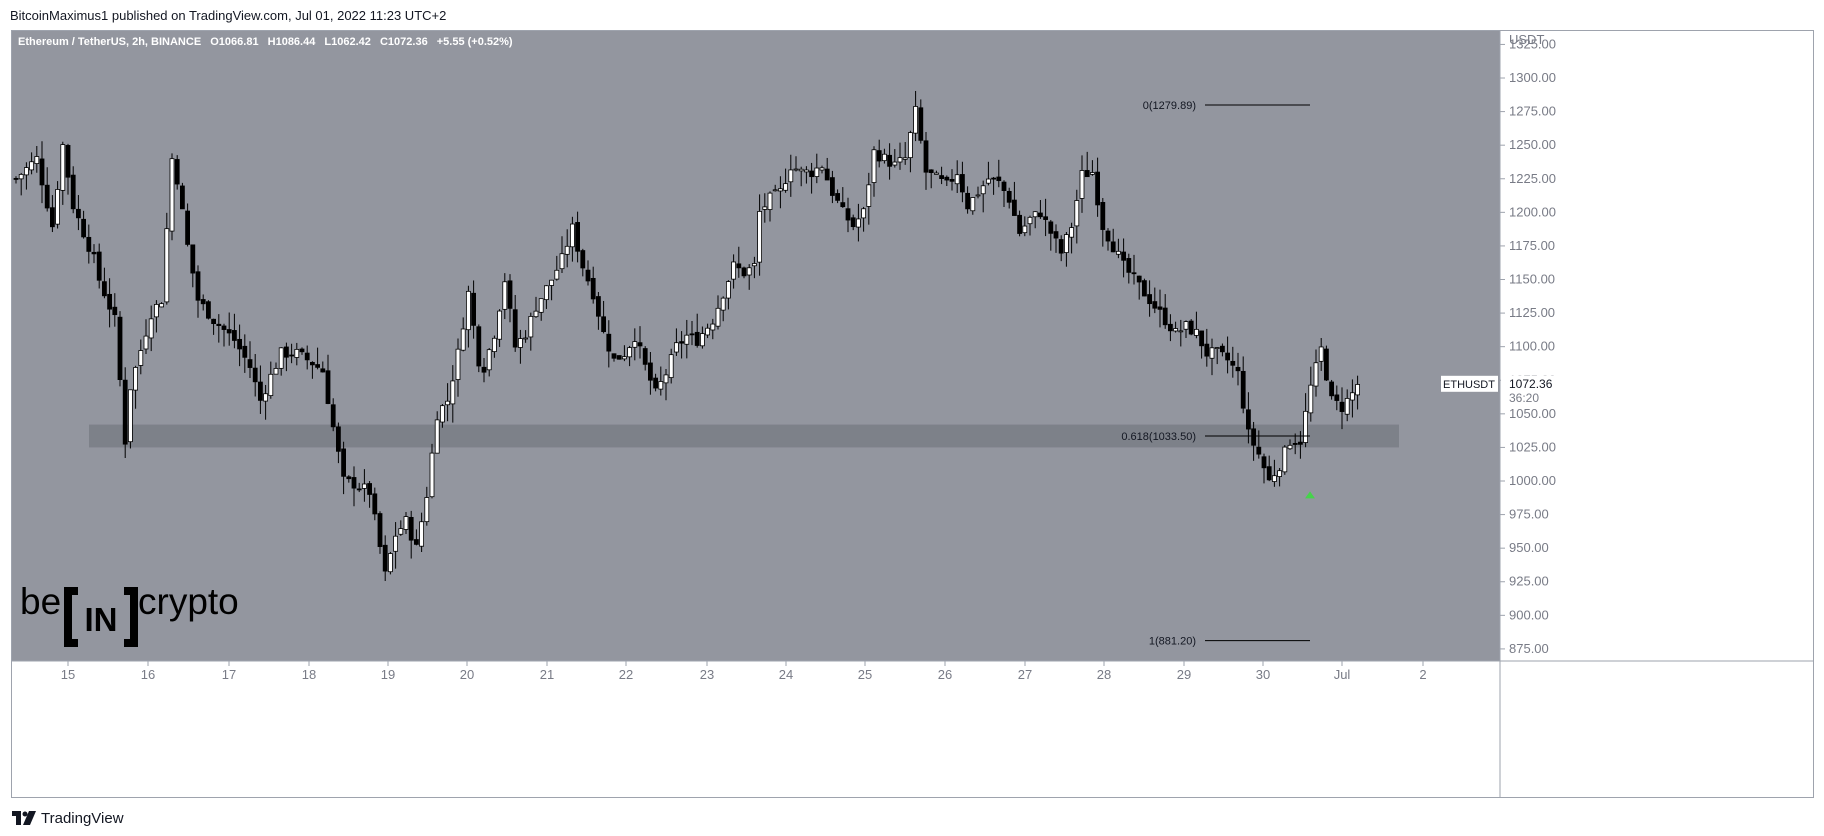  What do you see at coordinates (1531, 384) in the screenshot?
I see `price-tag-value: 1072.36` at bounding box center [1531, 384].